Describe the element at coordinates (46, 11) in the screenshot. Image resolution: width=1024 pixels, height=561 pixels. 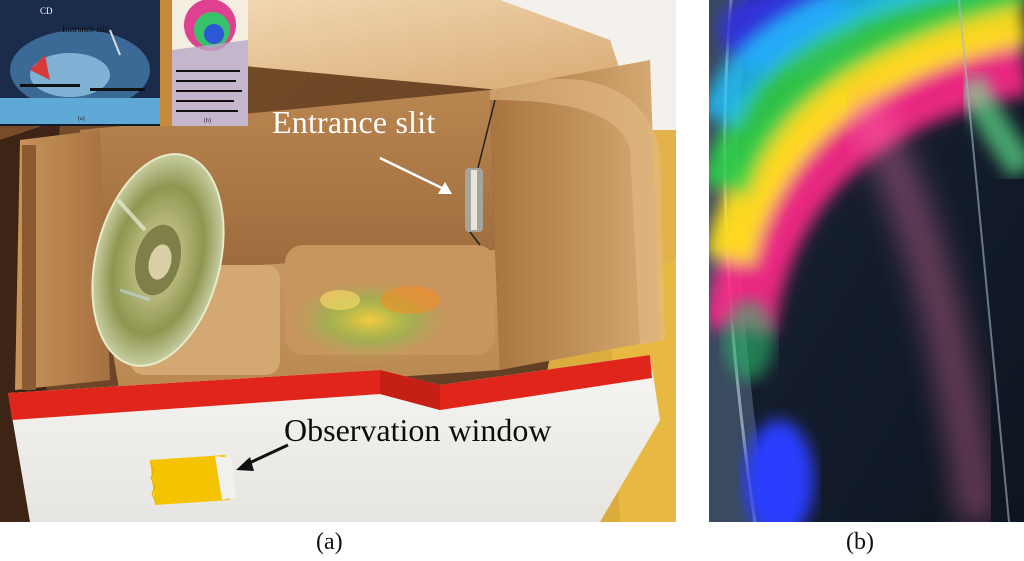
I see `inset-label-cd: CD` at that location.